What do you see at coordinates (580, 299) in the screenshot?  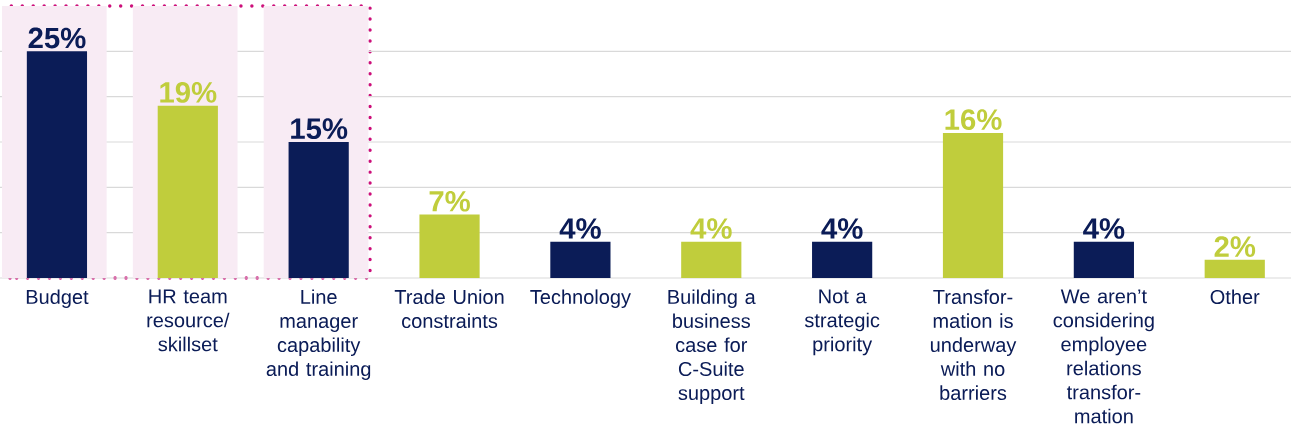 I see `x-tick-label: Technology` at bounding box center [580, 299].